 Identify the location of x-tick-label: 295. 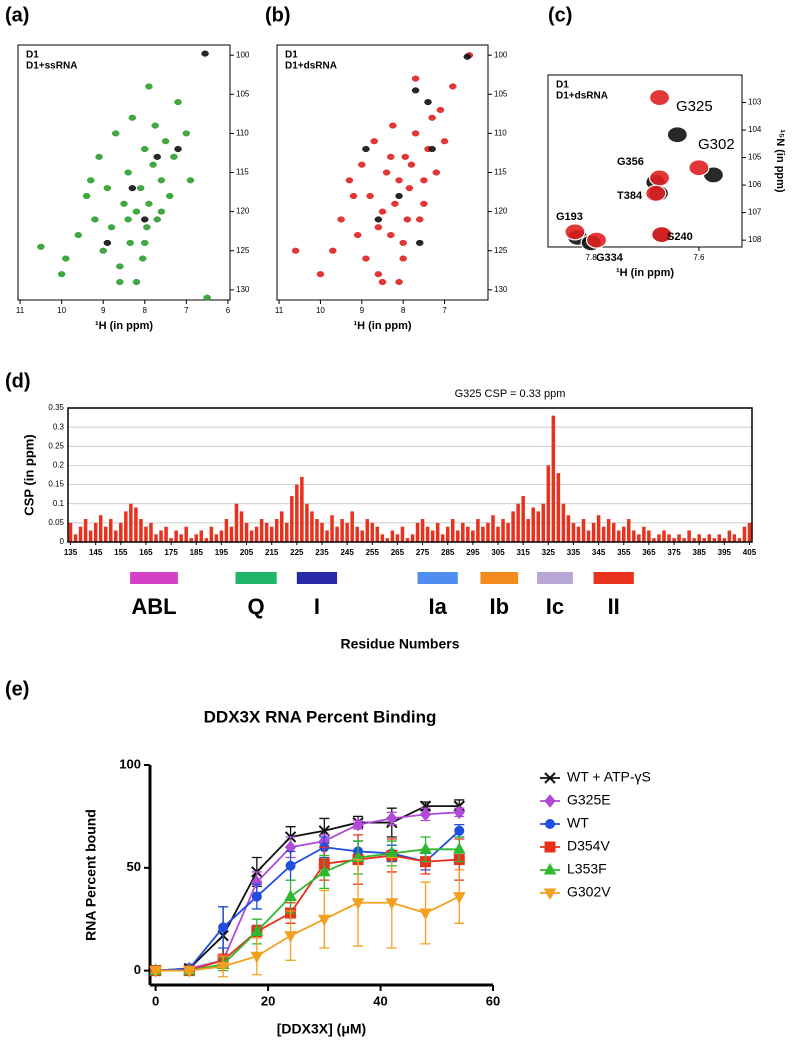
(473, 552).